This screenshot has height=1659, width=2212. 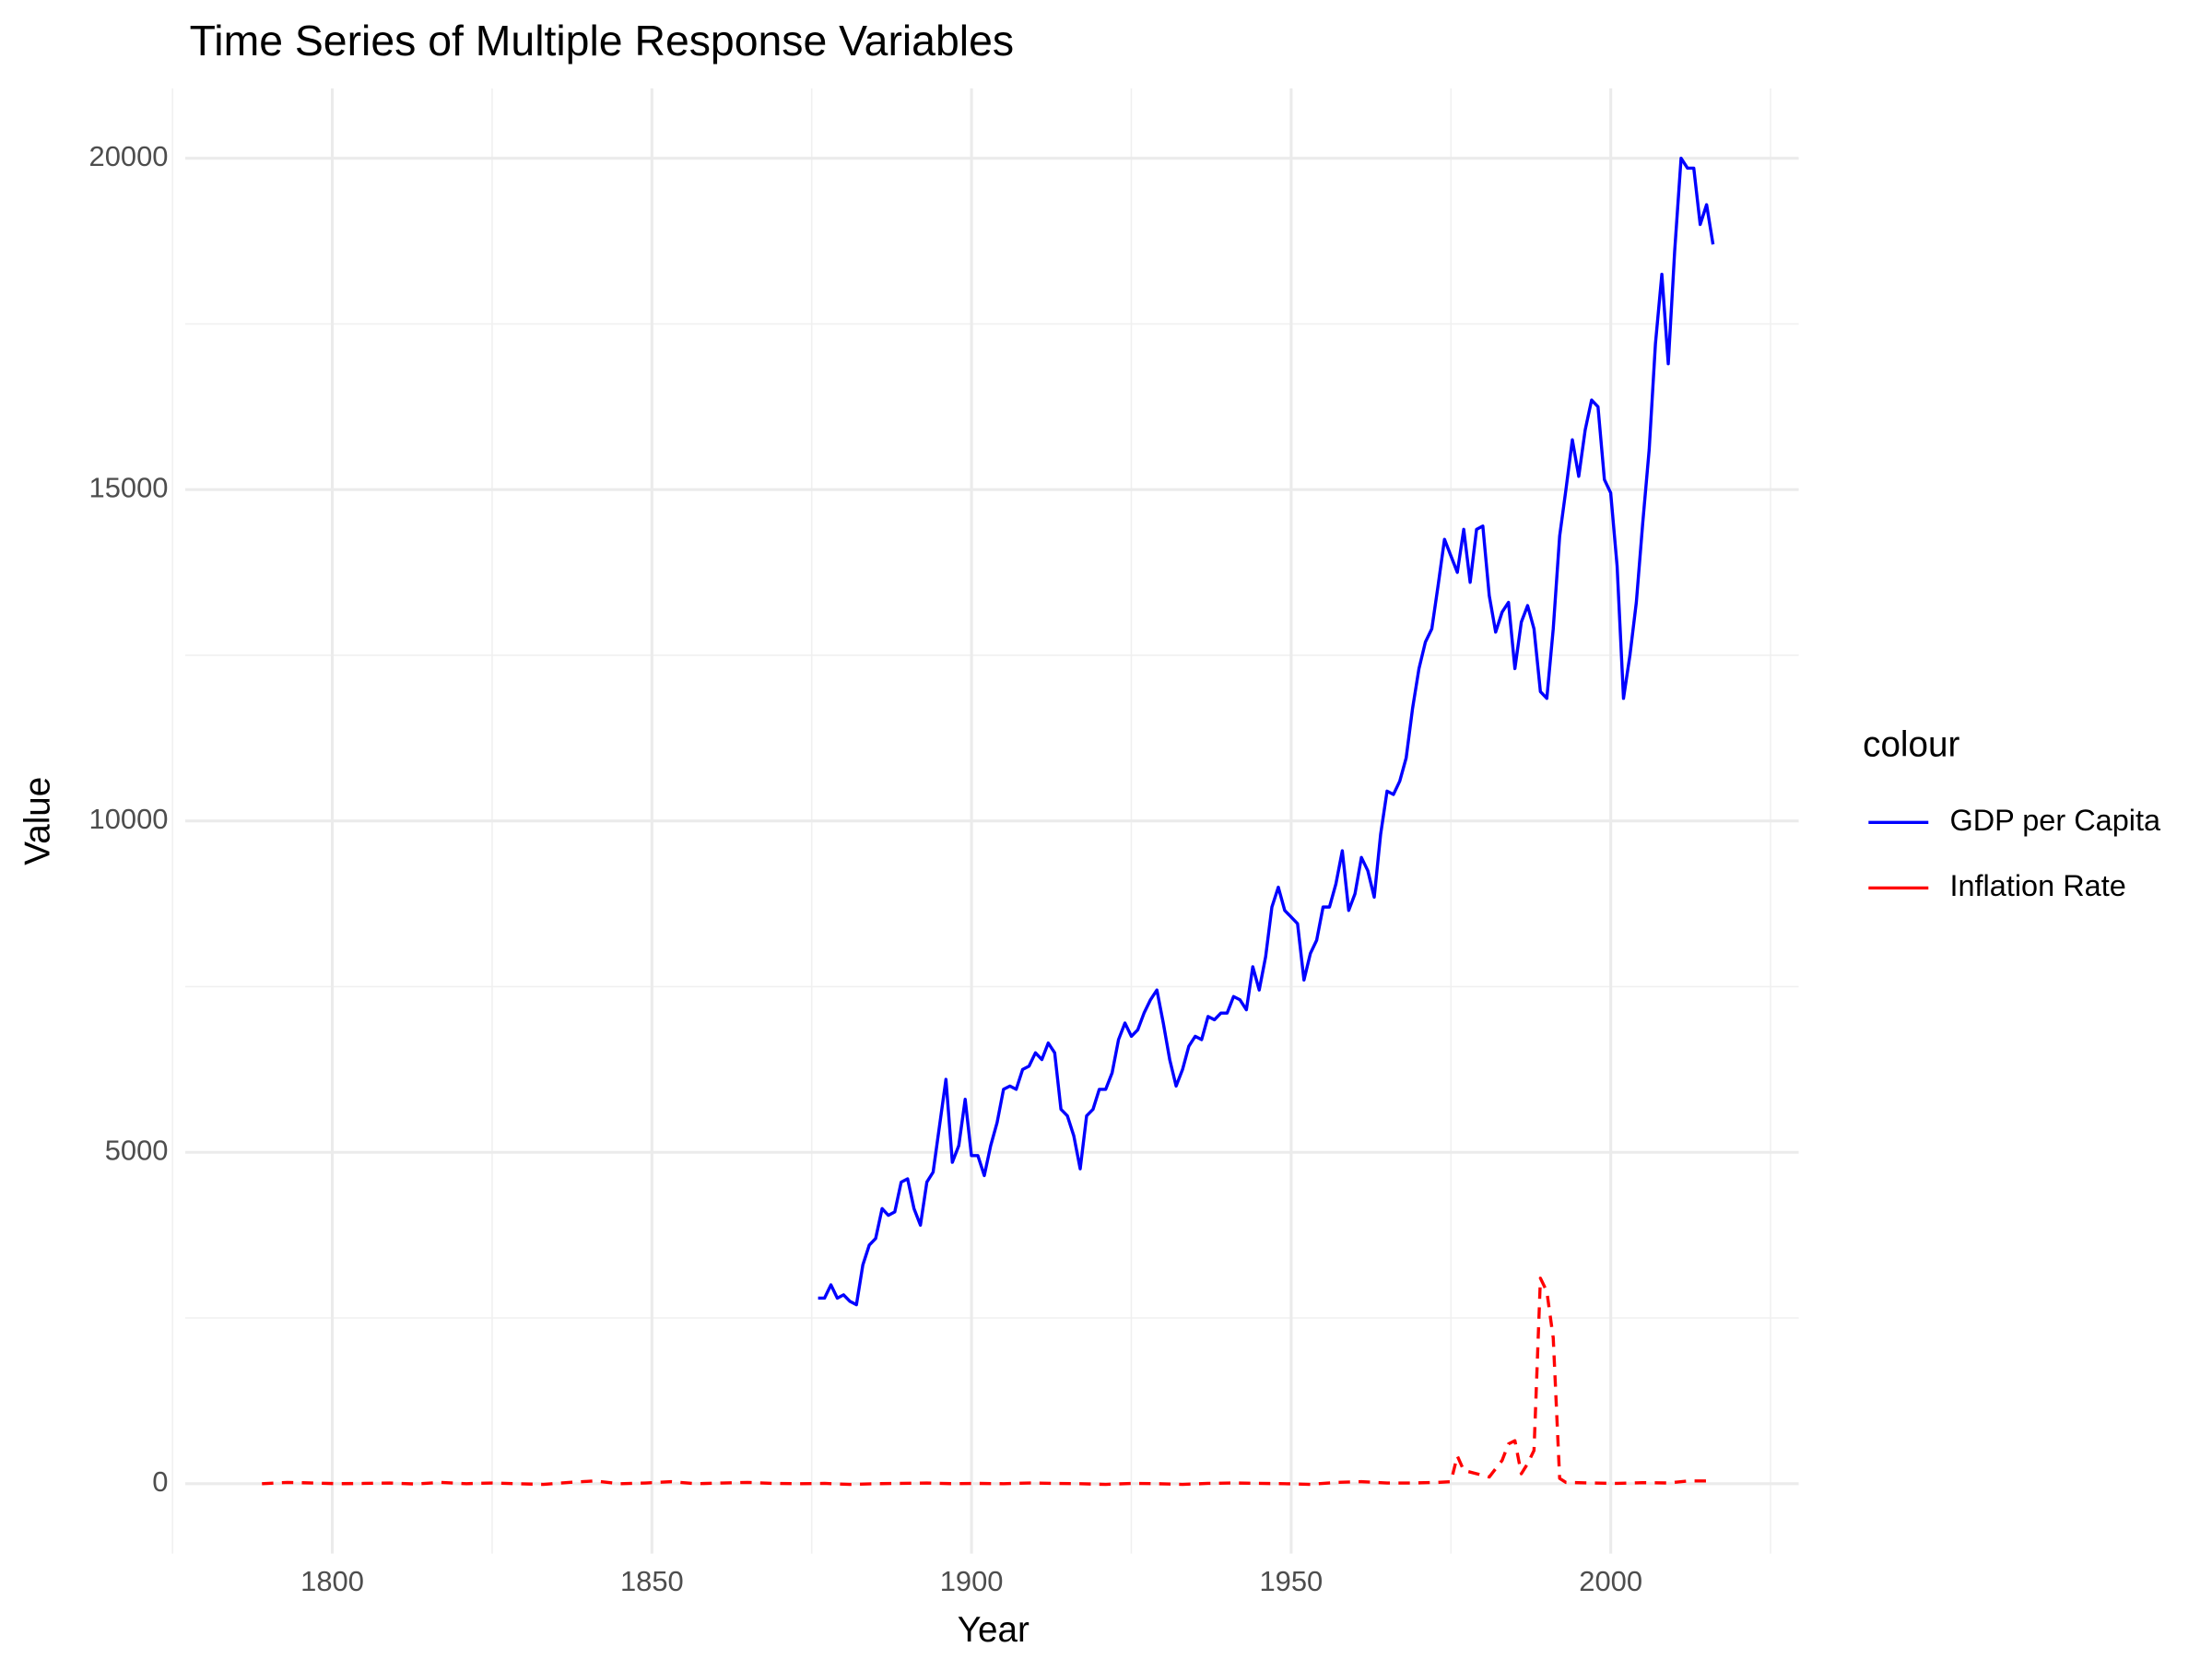 What do you see at coordinates (332, 1581) in the screenshot?
I see `x-tick-label: 1800` at bounding box center [332, 1581].